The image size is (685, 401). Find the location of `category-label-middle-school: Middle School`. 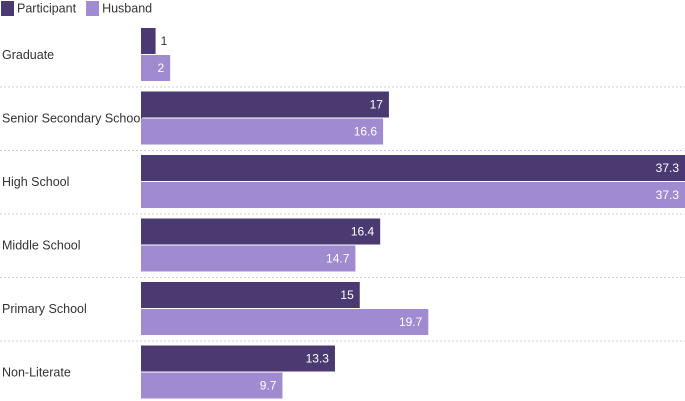

category-label-middle-school: Middle School is located at coordinates (41, 246).